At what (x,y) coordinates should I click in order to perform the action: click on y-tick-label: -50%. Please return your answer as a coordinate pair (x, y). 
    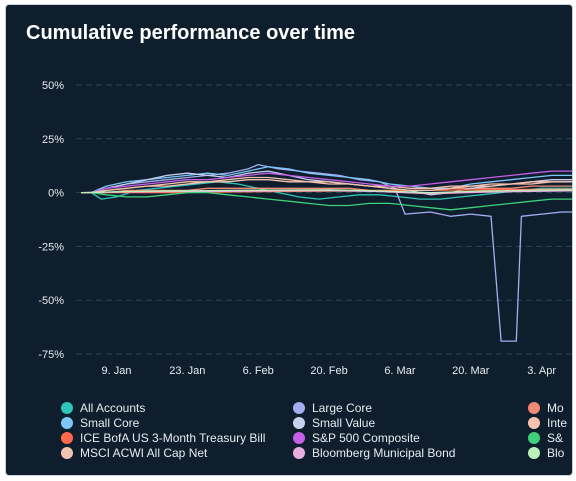
    Looking at the image, I should click on (51, 301).